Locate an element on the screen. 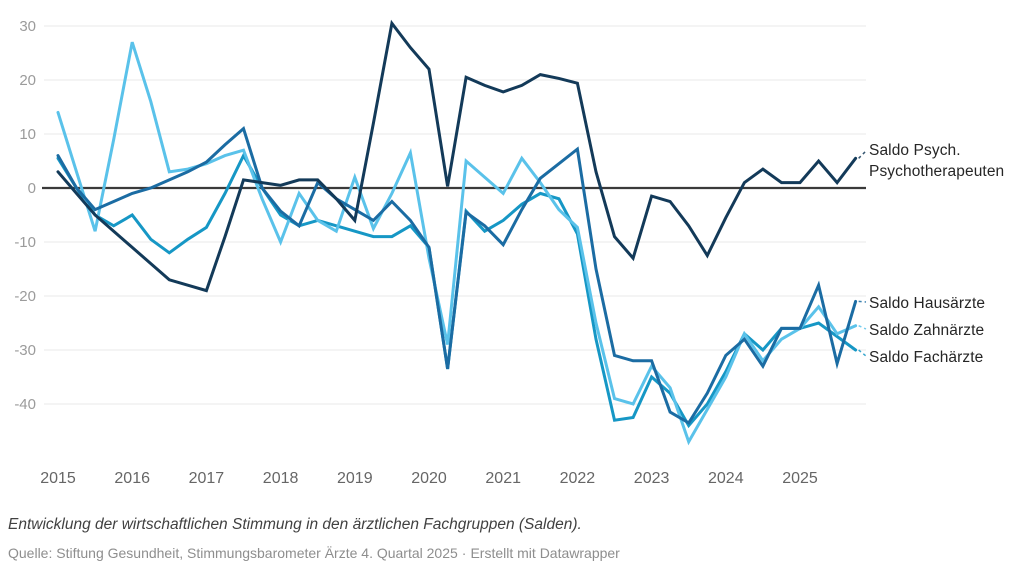  x-tick-label: 2022 is located at coordinates (578, 478).